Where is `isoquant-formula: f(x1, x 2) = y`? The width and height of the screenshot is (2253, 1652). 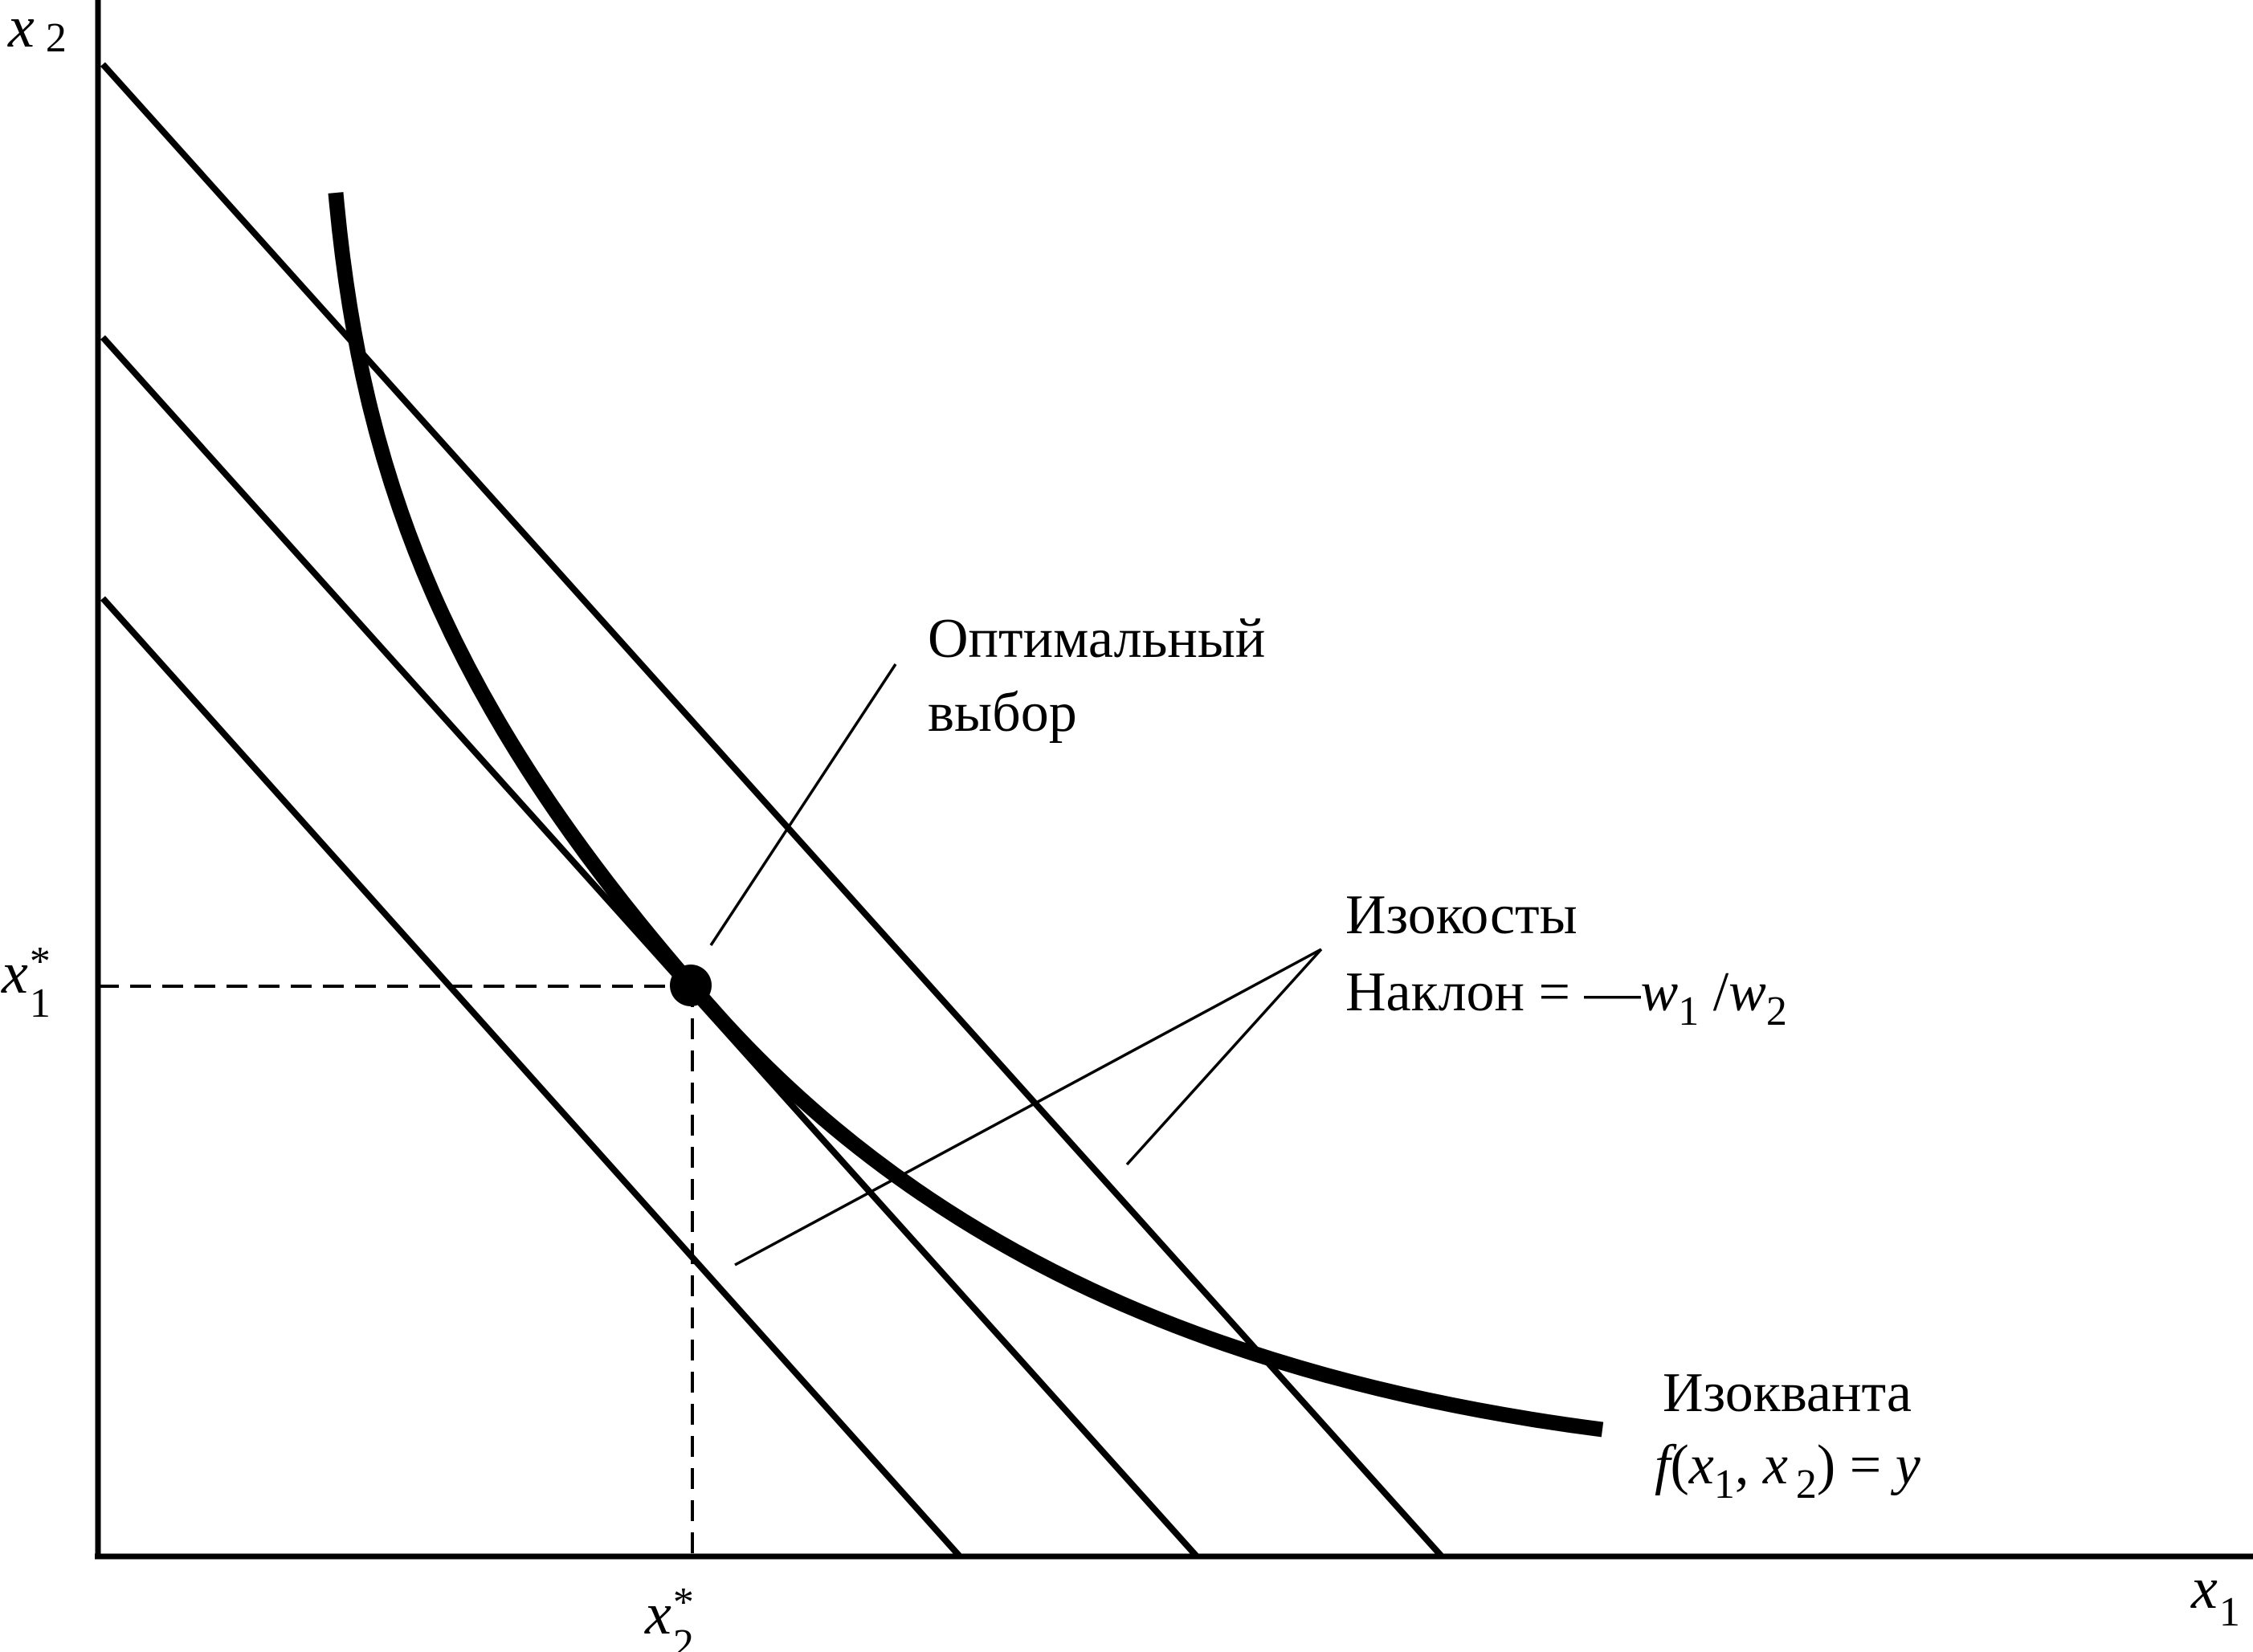 isoquant-formula: f(x1, x 2) = y is located at coordinates (1788, 1470).